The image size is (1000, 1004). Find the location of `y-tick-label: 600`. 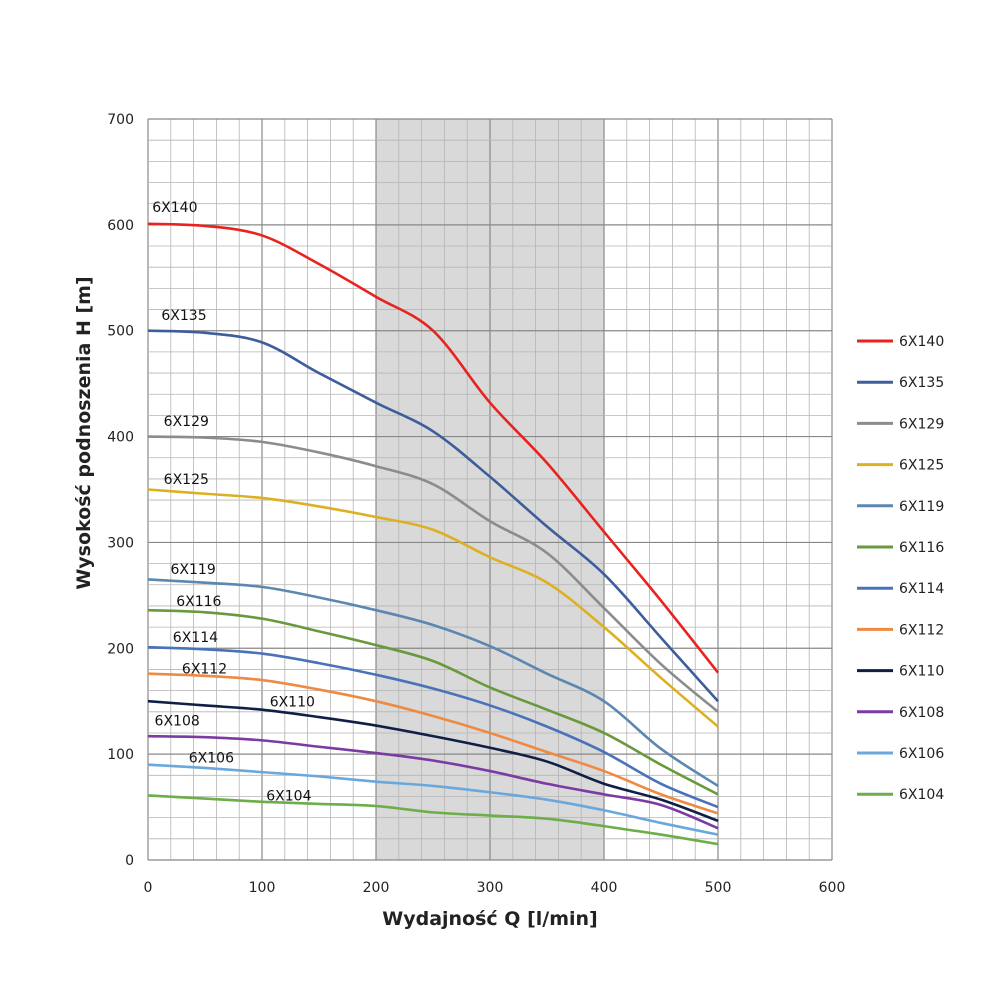

y-tick-label: 600 is located at coordinates (120, 226).